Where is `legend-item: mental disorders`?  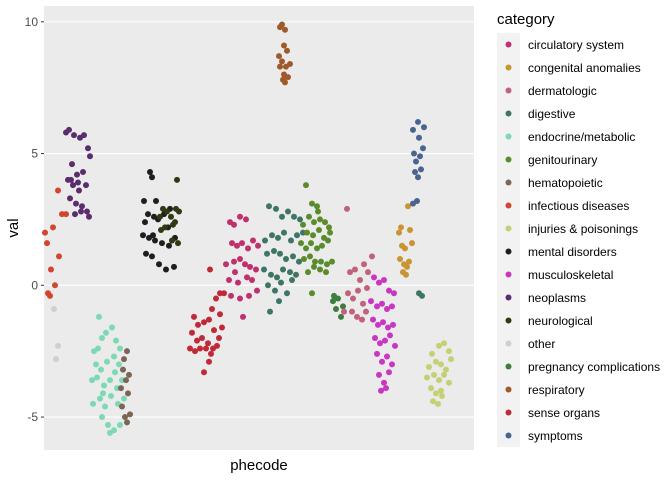
legend-item: mental disorders is located at coordinates (557, 251).